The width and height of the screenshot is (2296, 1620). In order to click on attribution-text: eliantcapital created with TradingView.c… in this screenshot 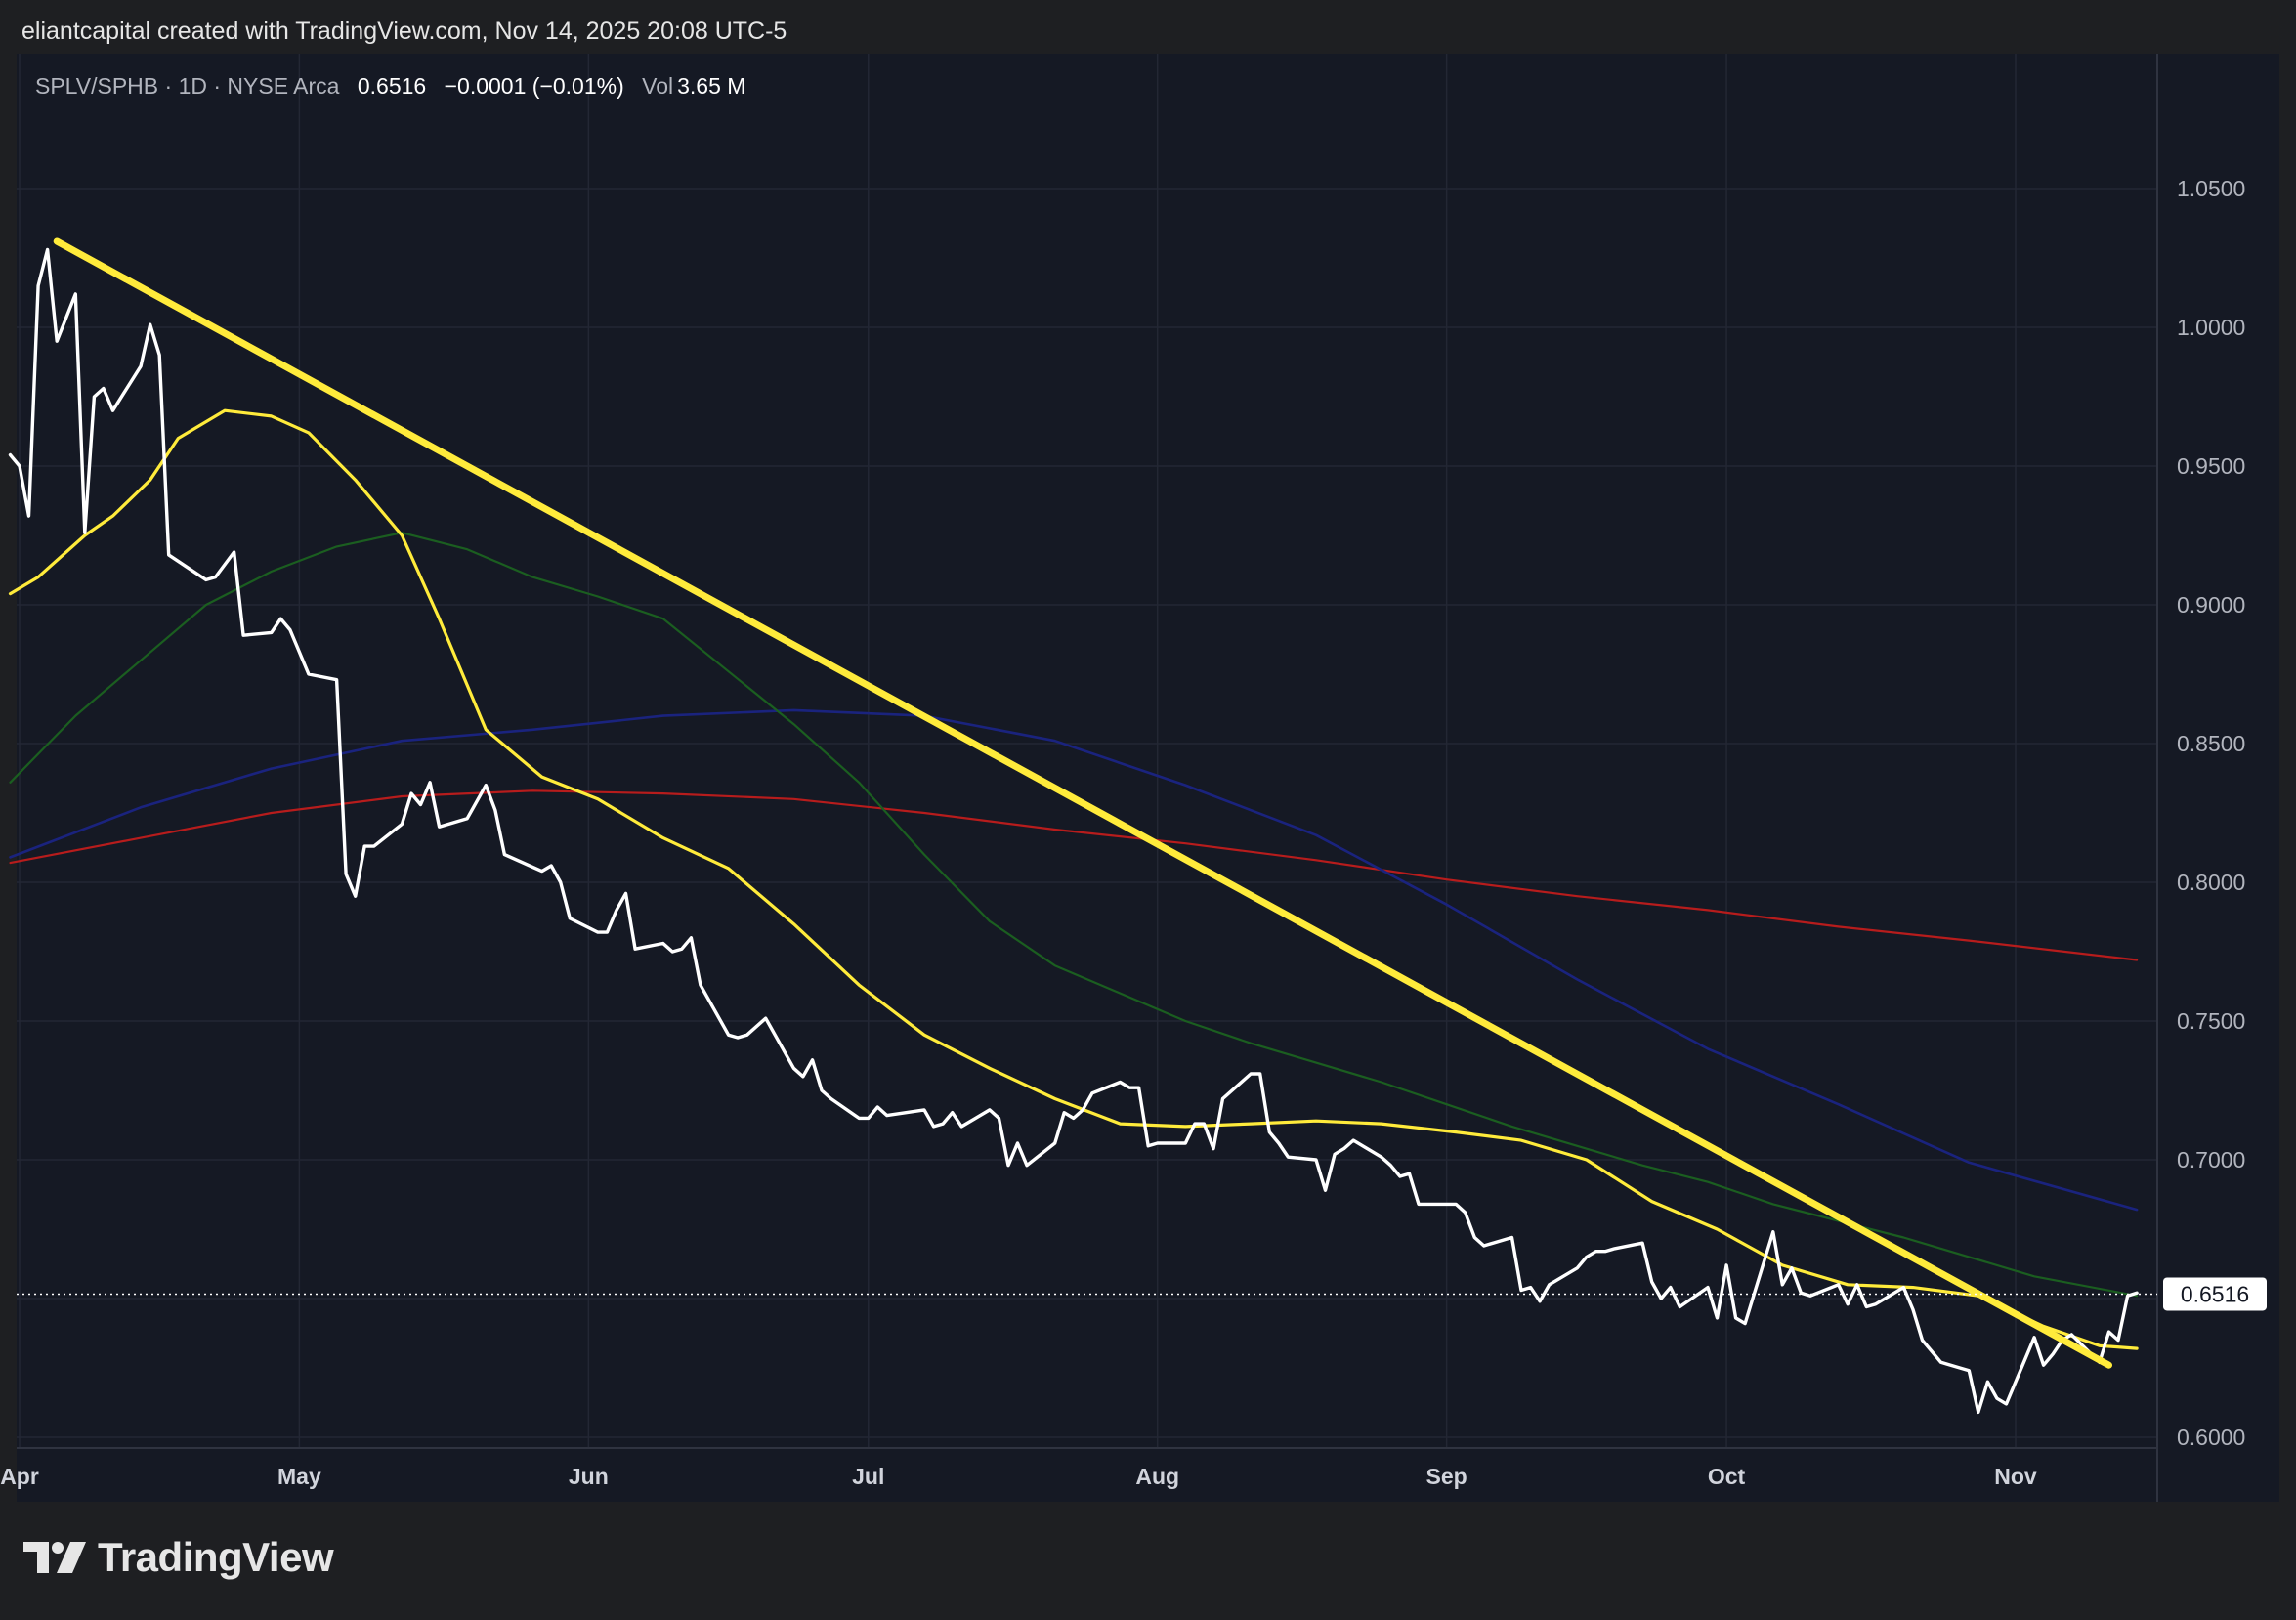, I will do `click(404, 31)`.